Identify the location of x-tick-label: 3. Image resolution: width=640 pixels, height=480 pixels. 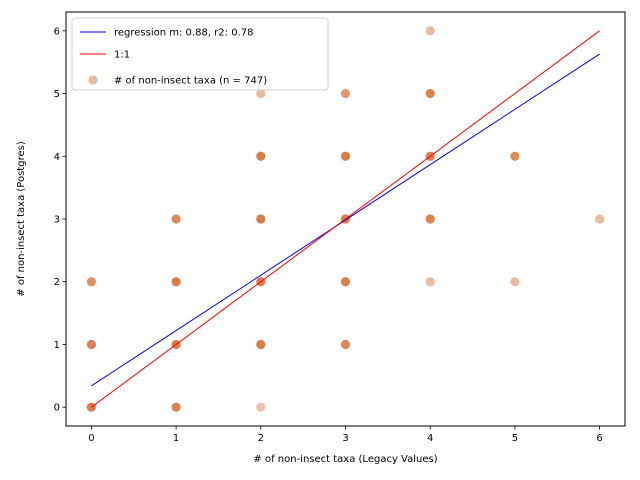
(345, 438).